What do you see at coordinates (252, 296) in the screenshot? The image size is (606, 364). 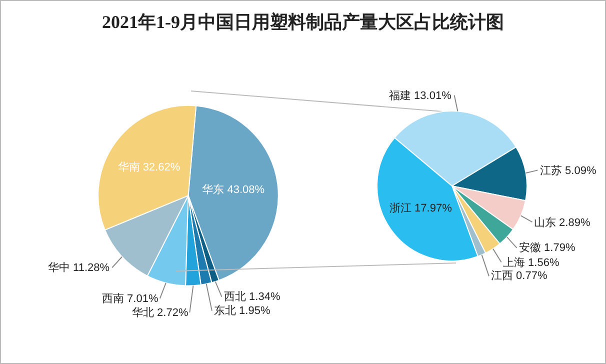 I see `slice-label: 西北 1.34%` at bounding box center [252, 296].